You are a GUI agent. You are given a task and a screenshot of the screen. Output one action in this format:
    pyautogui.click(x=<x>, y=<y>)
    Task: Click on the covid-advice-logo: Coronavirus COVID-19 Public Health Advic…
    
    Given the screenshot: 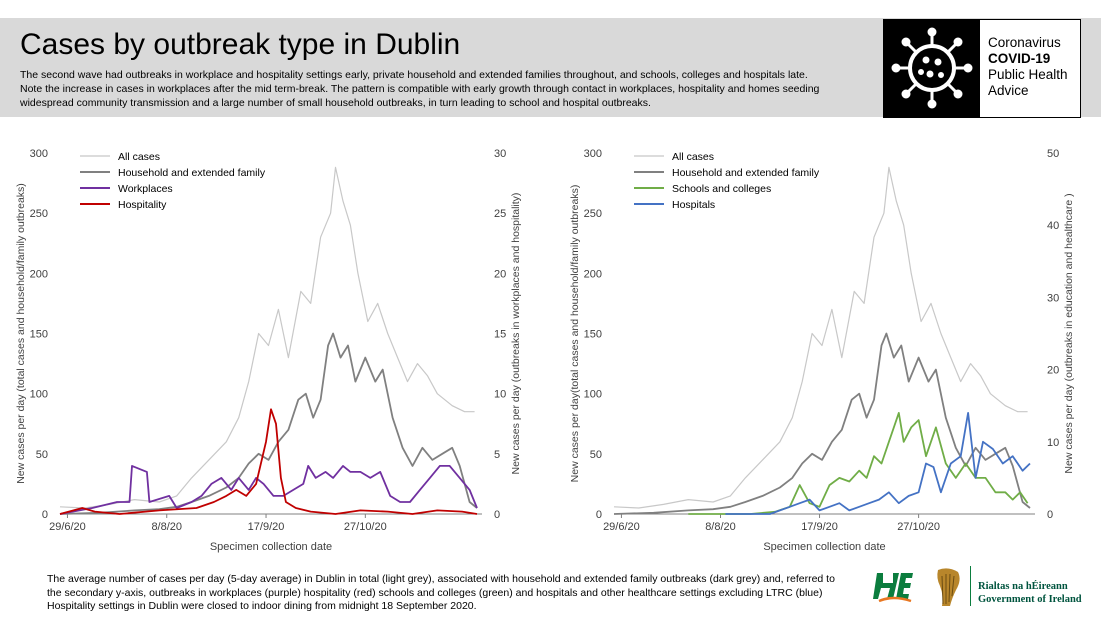 What is the action you would take?
    pyautogui.click(x=982, y=68)
    